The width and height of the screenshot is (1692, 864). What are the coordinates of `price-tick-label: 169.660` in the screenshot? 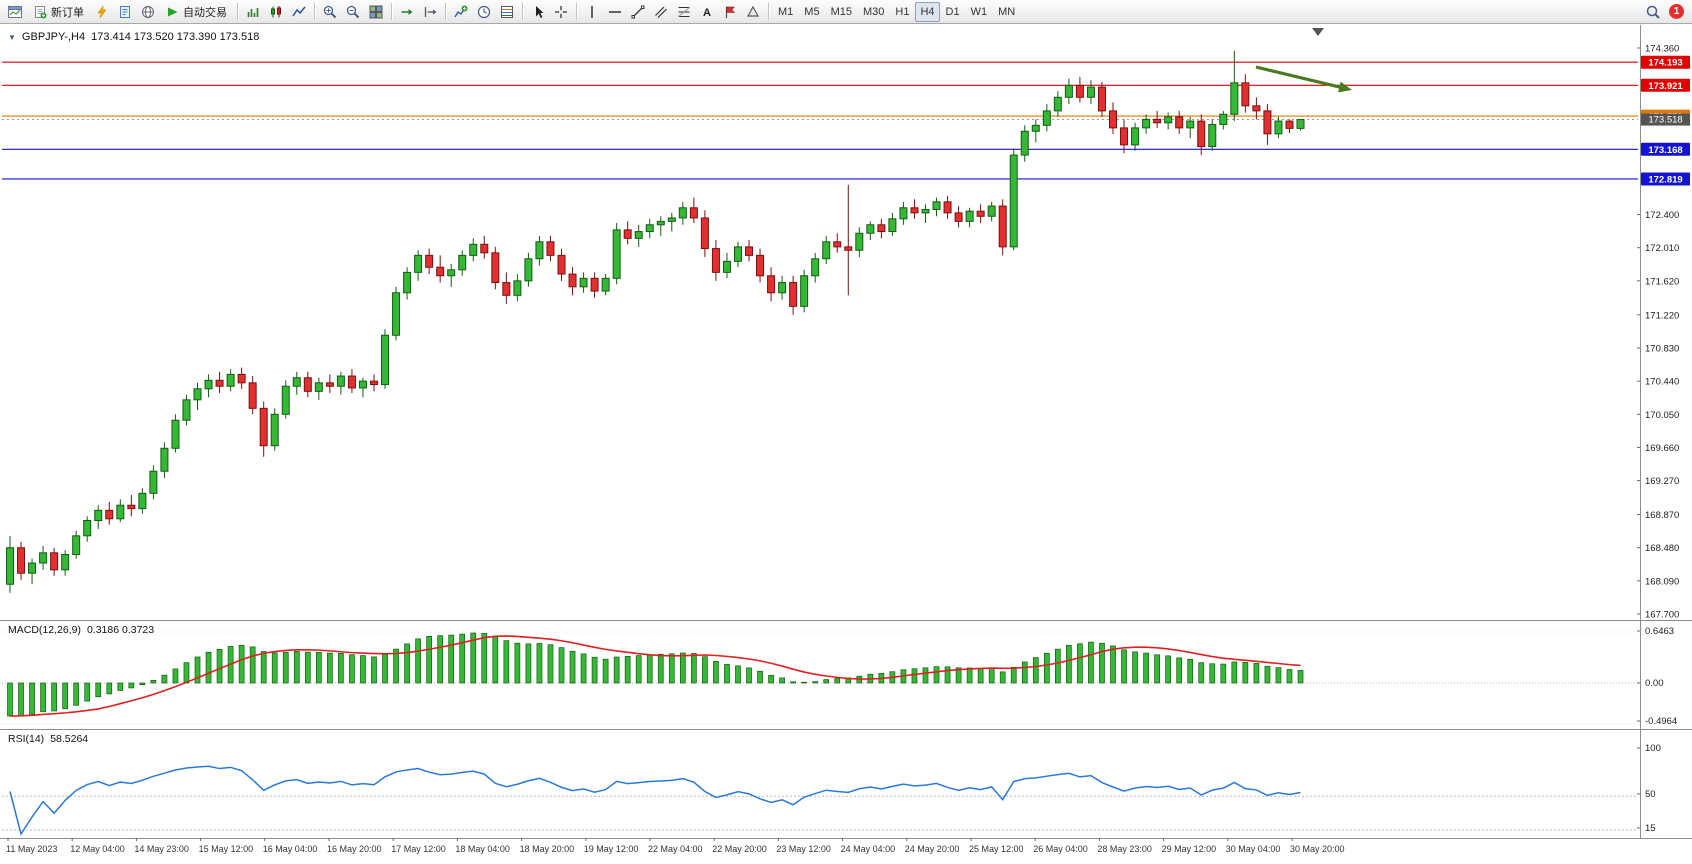 It's located at (1662, 448).